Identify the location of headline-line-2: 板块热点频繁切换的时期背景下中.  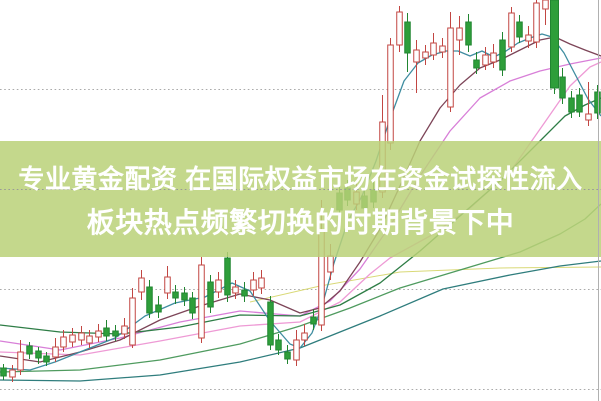
(300, 222).